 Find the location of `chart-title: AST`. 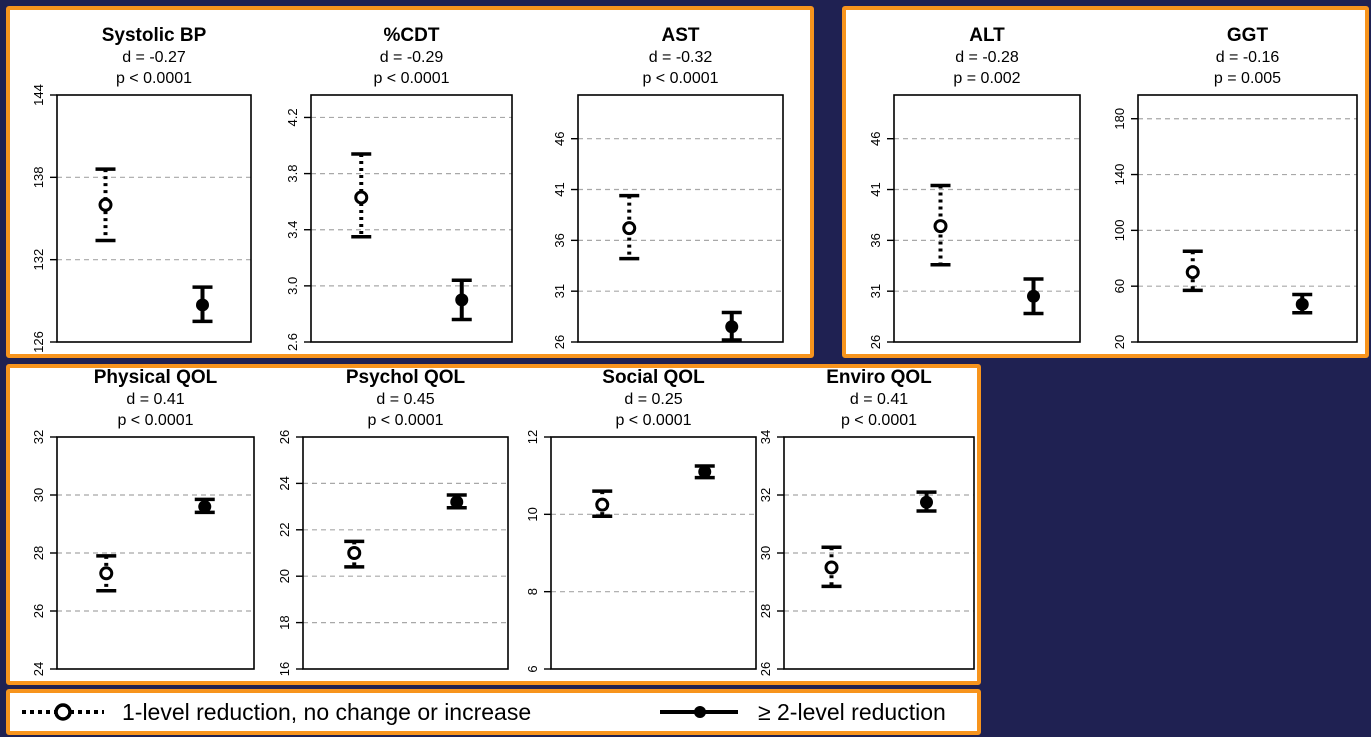

chart-title: AST is located at coordinates (681, 35).